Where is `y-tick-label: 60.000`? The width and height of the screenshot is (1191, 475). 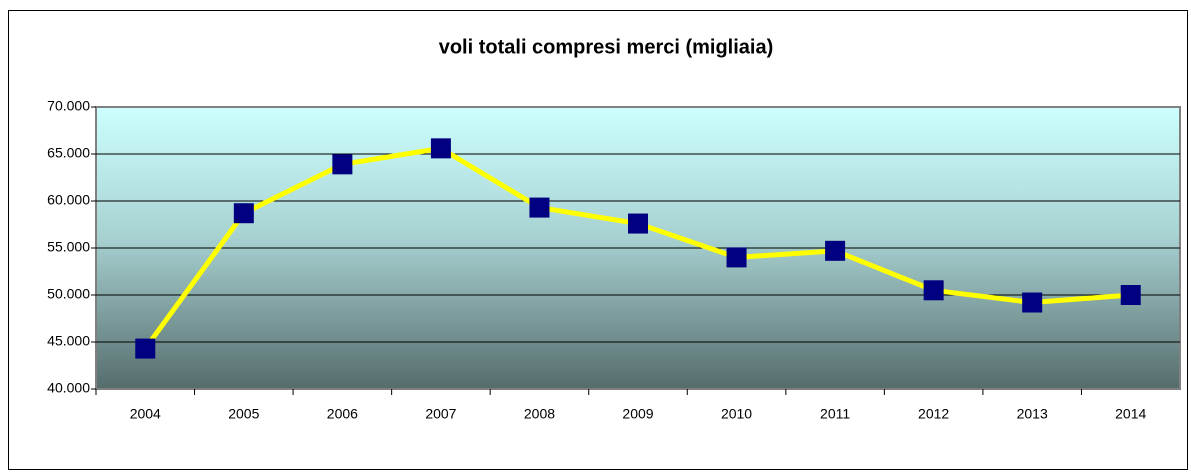 y-tick-label: 60.000 is located at coordinates (68, 200).